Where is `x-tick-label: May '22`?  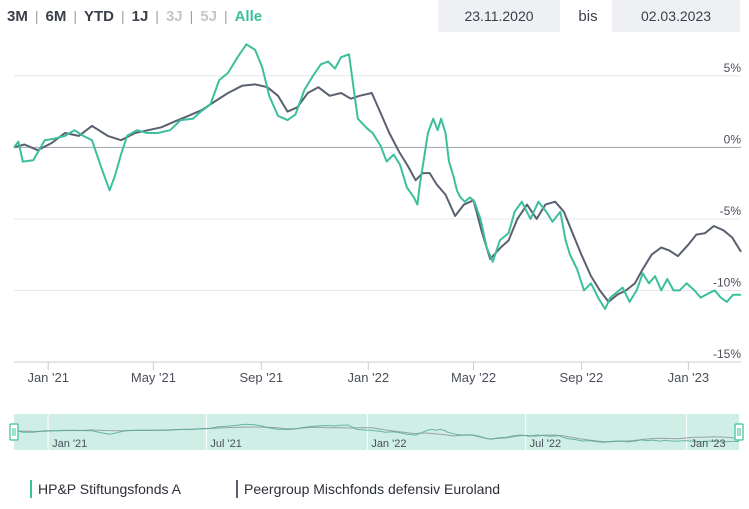
x-tick-label: May '22 is located at coordinates (473, 377).